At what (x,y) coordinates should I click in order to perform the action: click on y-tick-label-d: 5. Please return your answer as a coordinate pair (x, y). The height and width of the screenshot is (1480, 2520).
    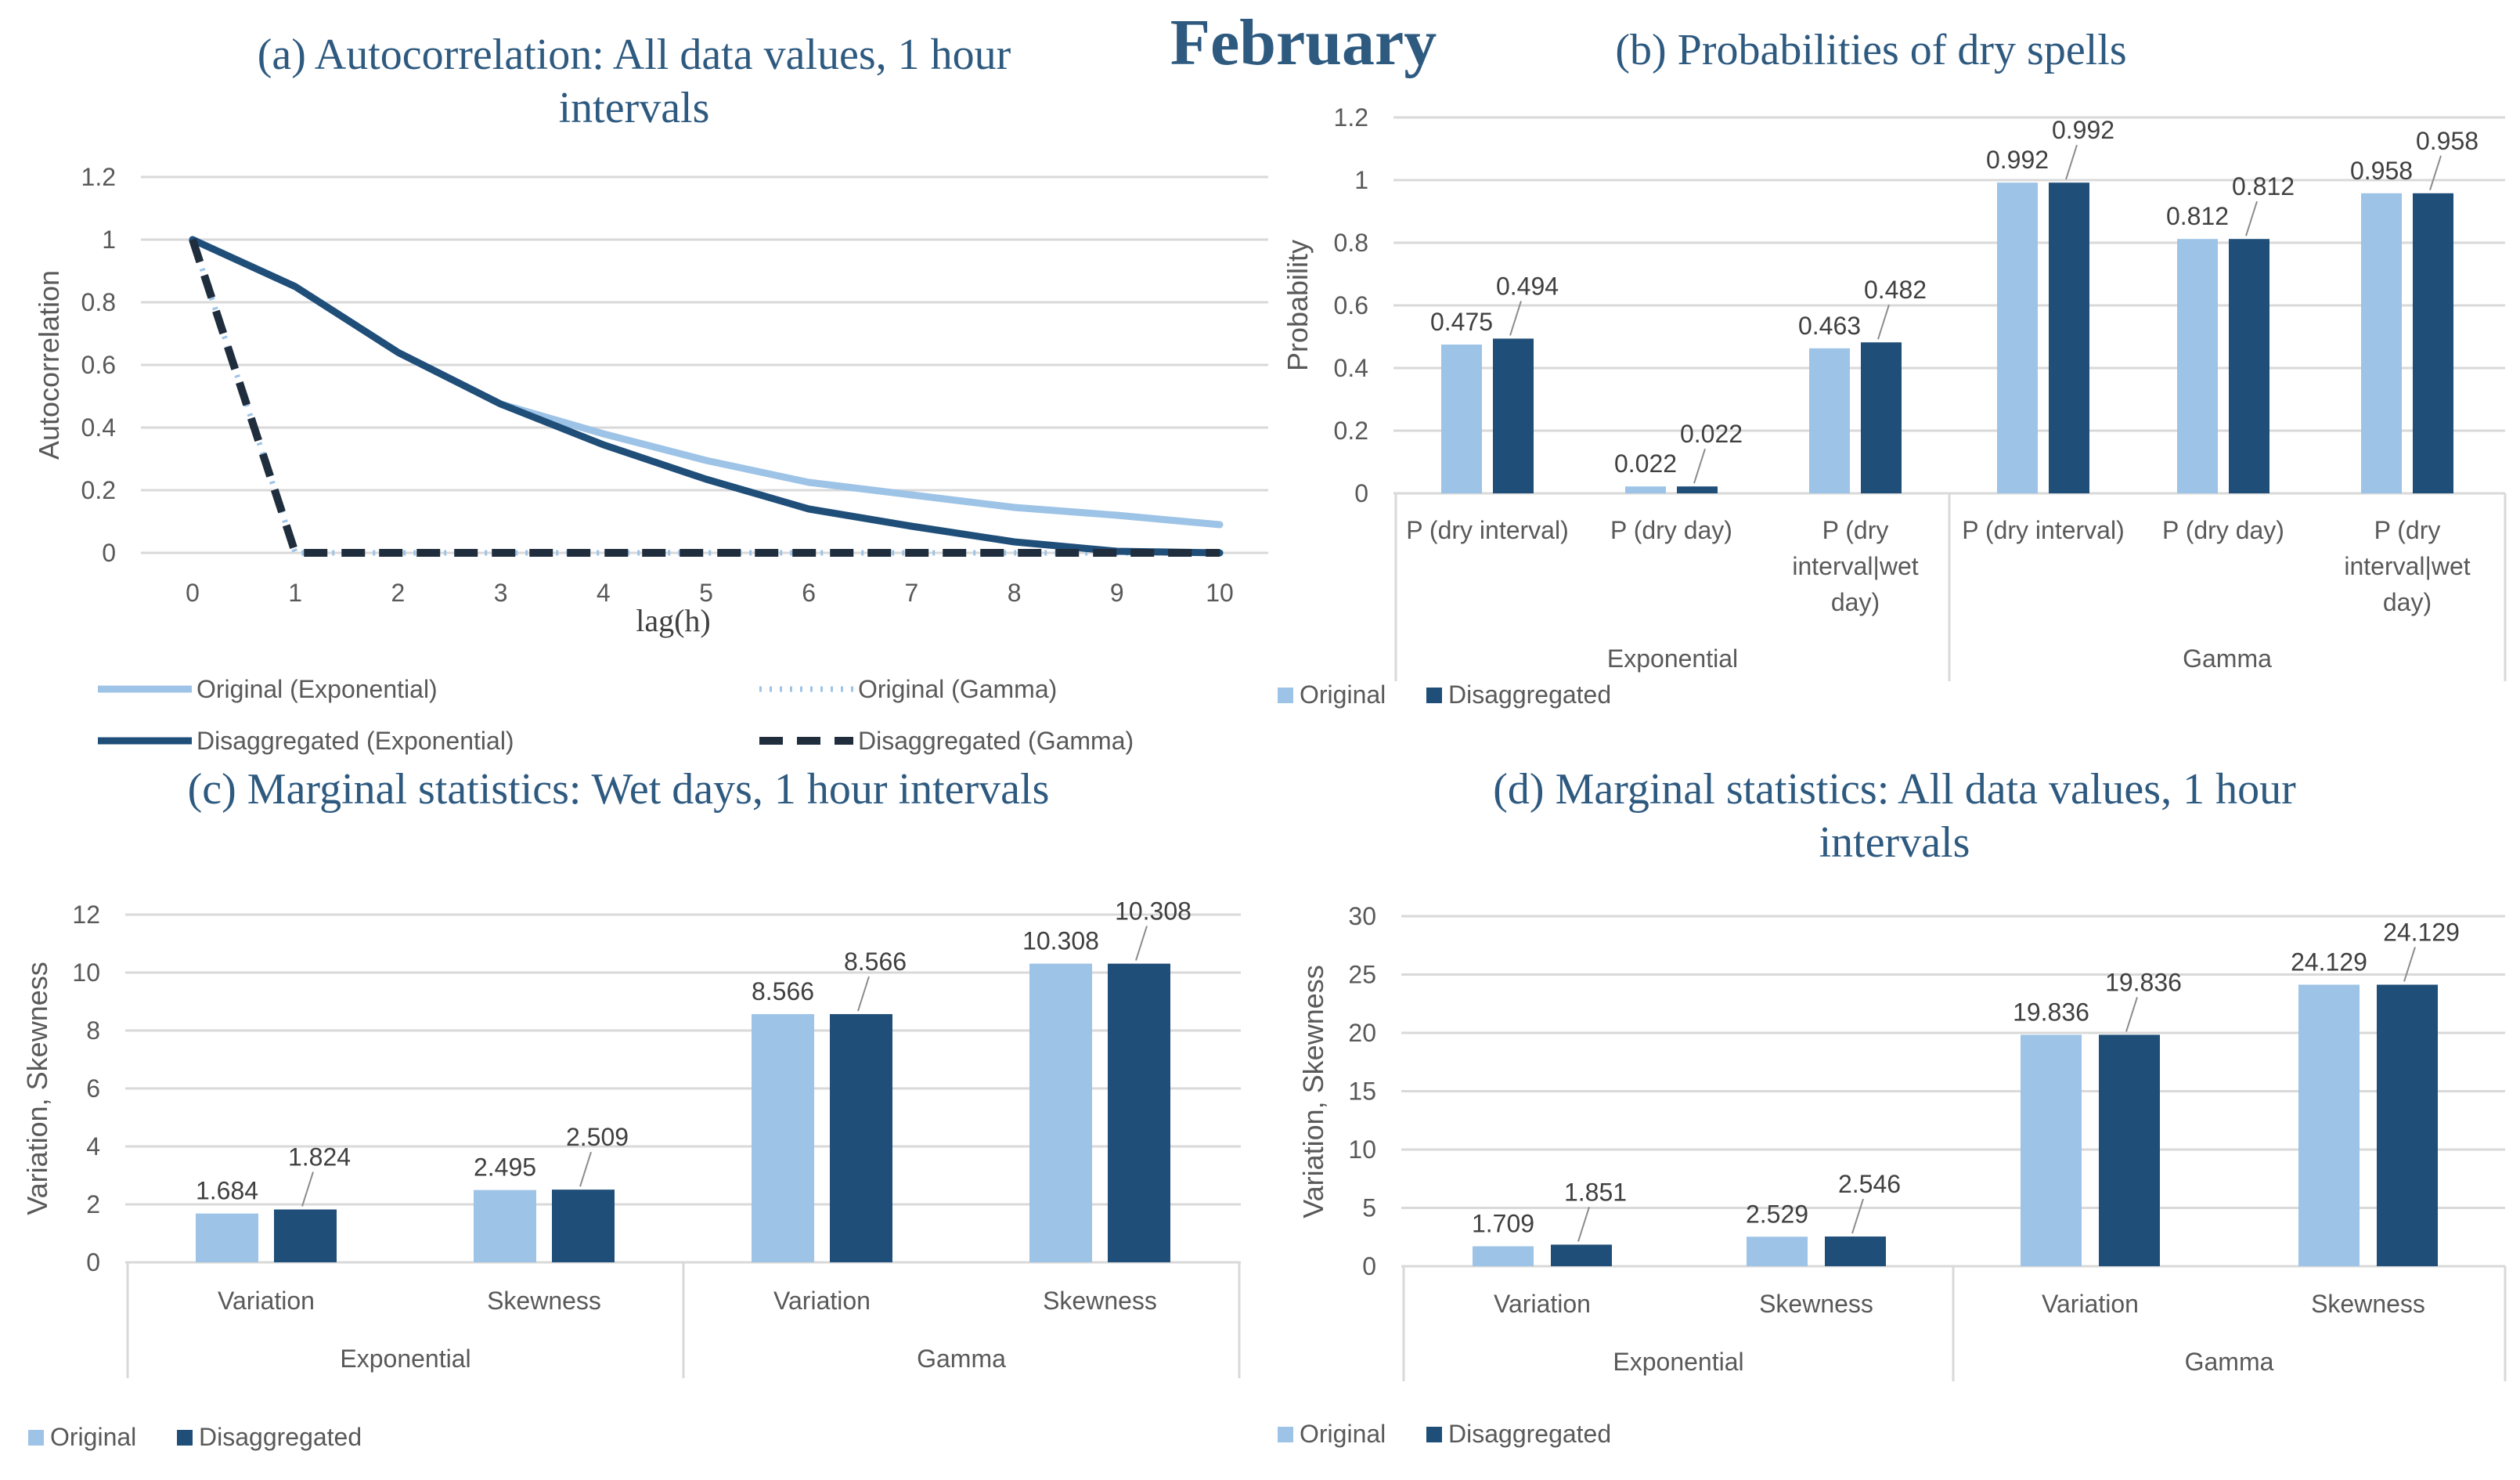
    Looking at the image, I should click on (1369, 1208).